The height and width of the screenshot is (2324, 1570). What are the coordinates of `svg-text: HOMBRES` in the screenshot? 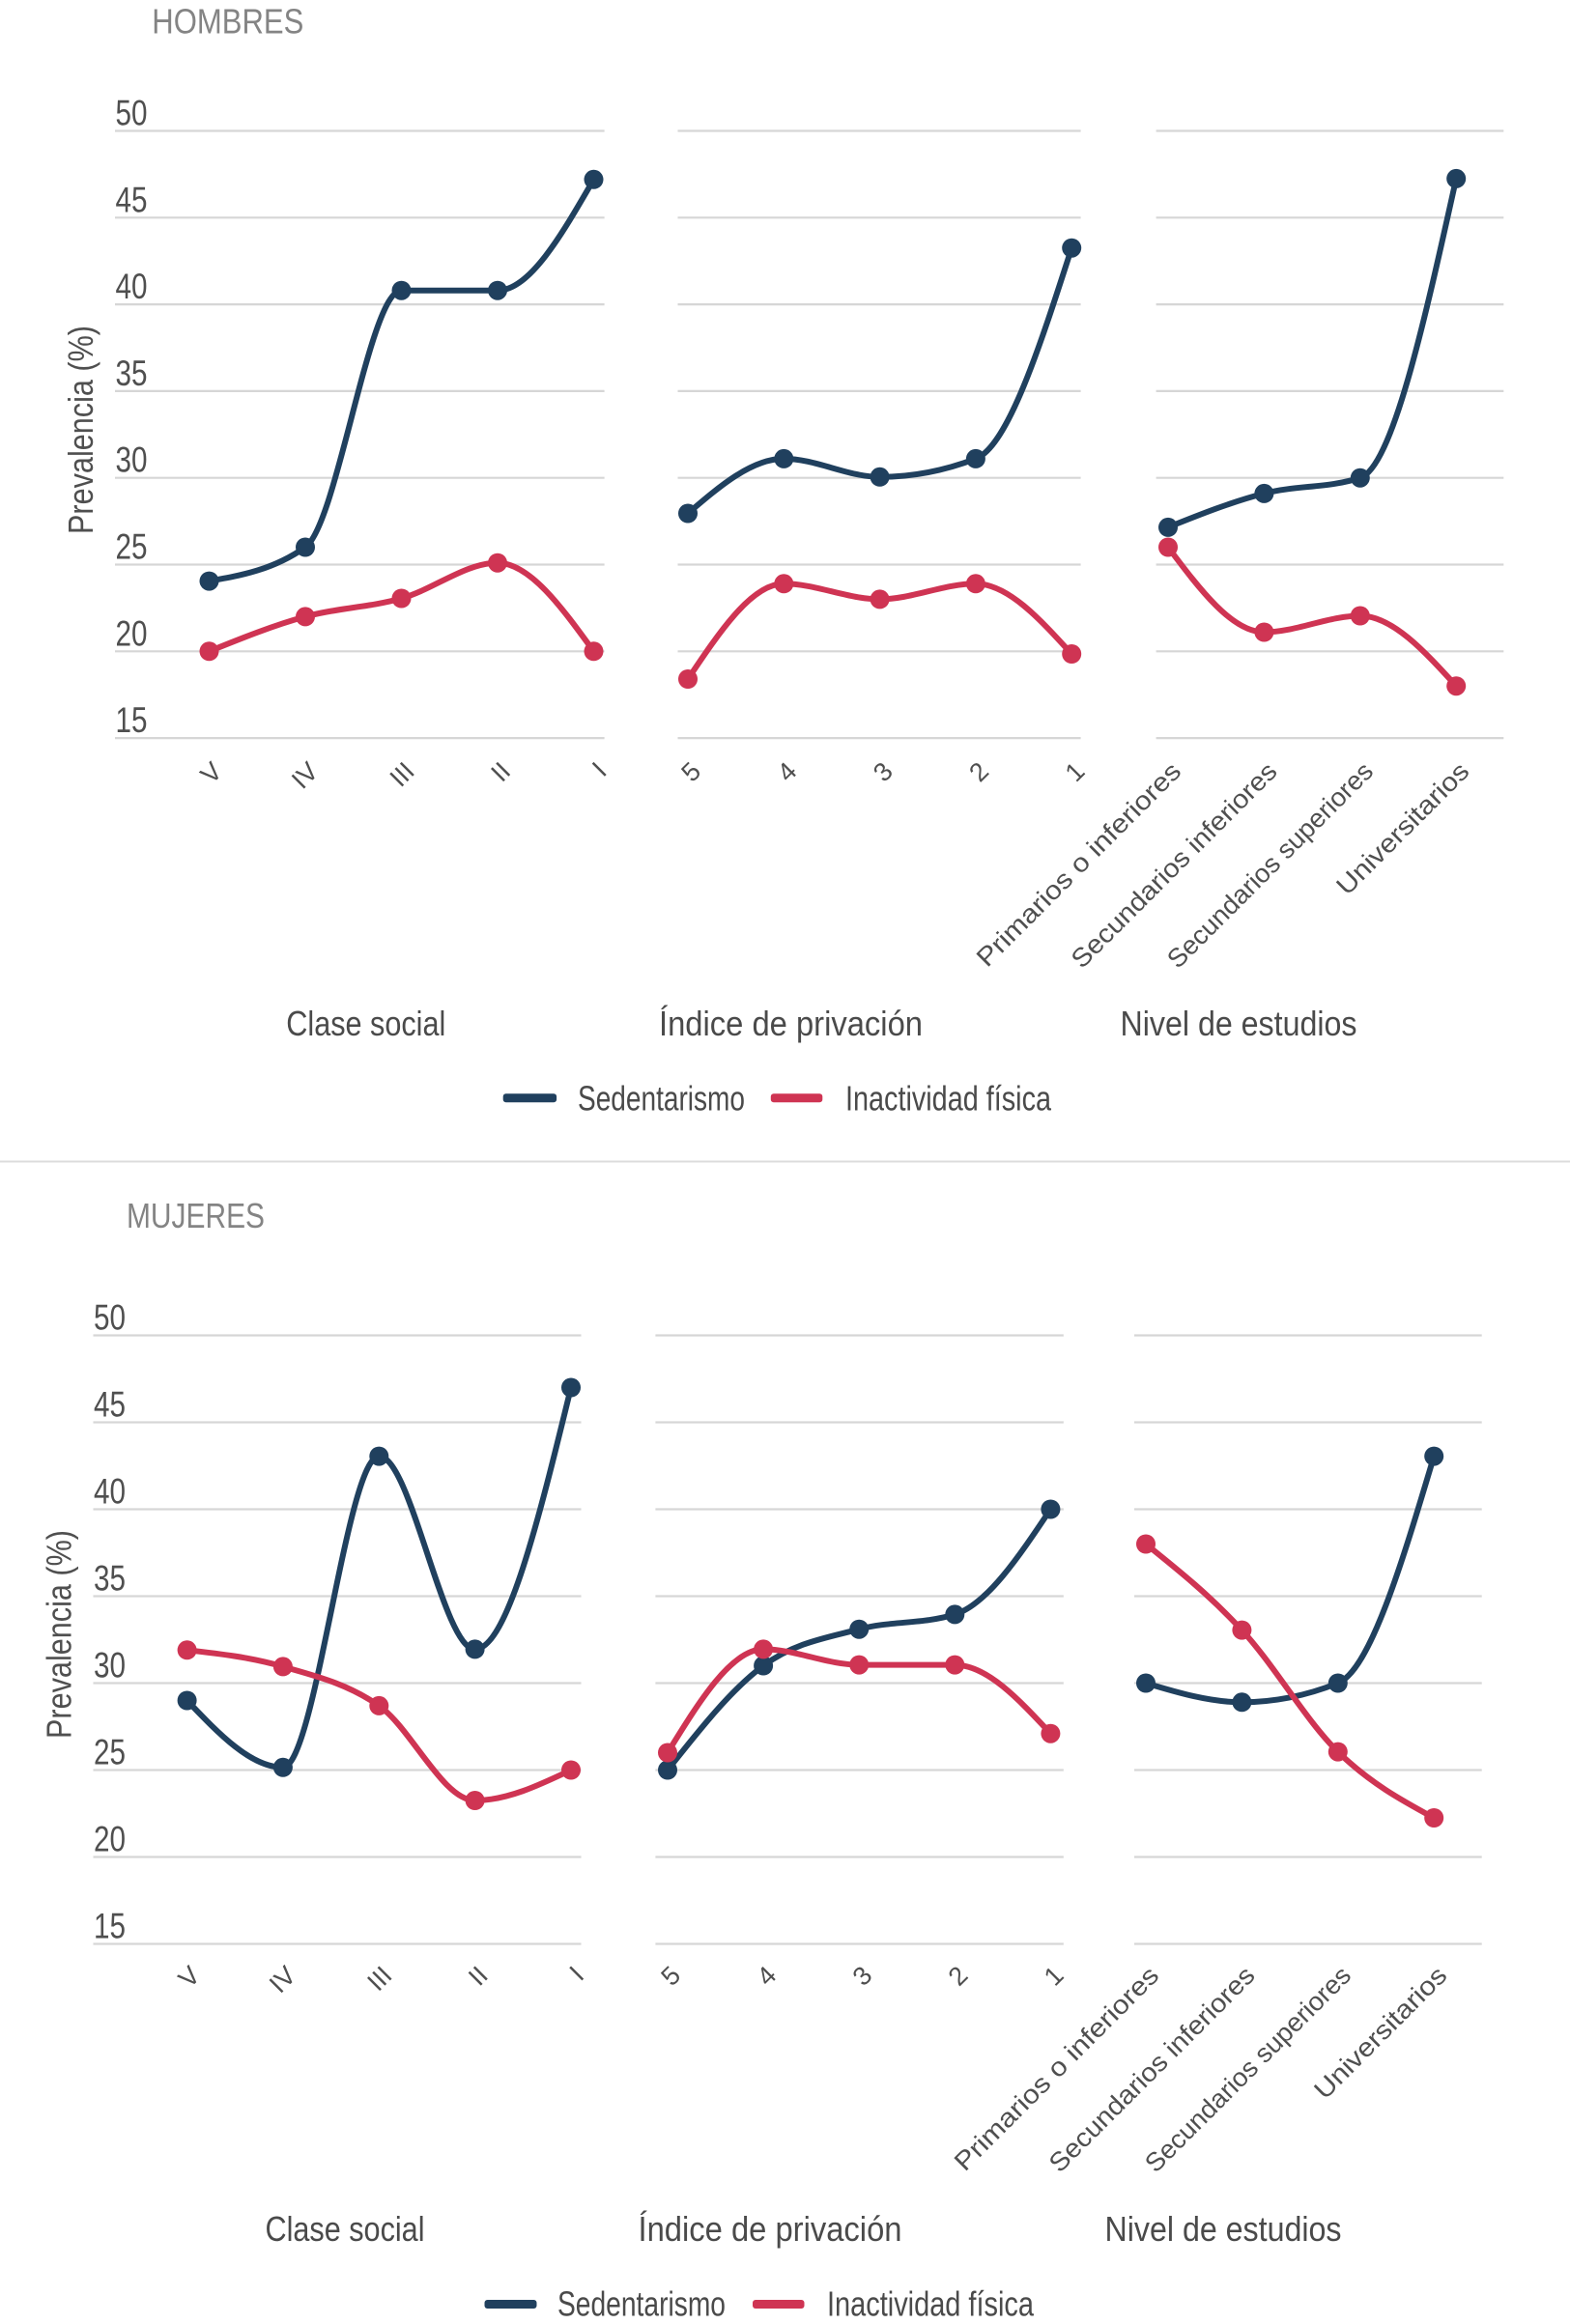 It's located at (228, 21).